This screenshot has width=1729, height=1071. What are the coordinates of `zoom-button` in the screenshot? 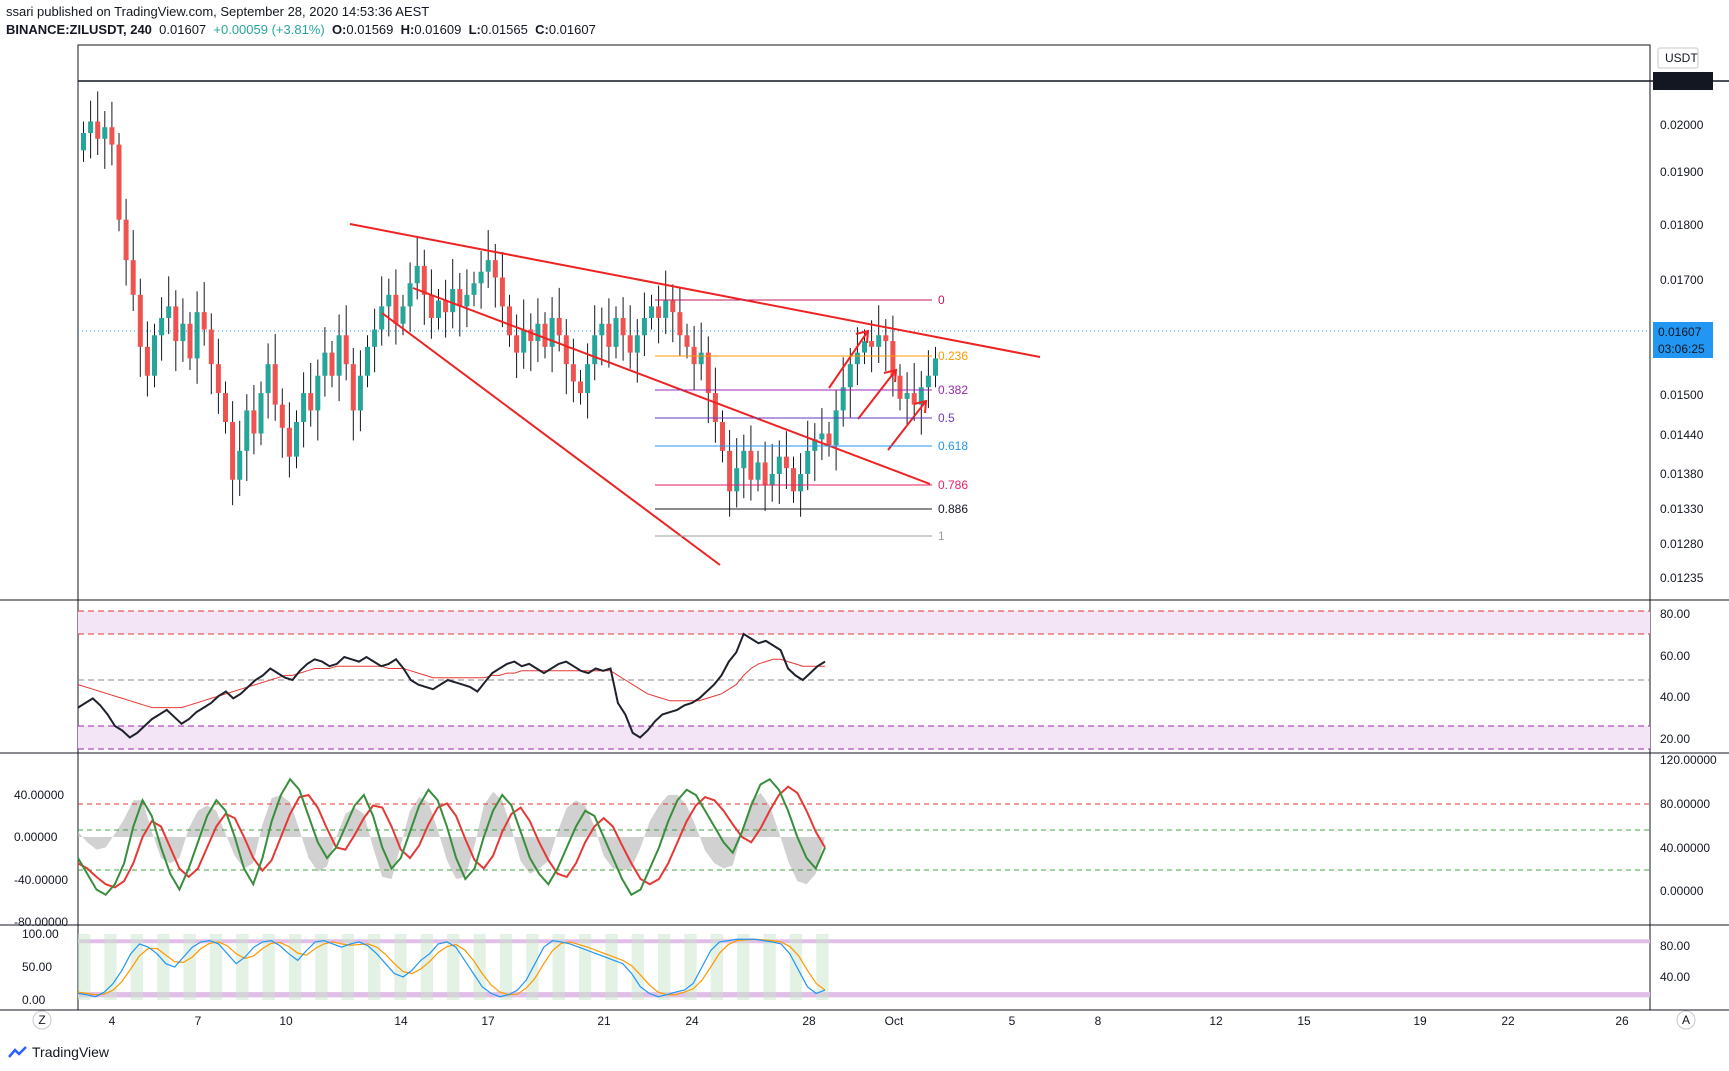 It's located at (42, 1020).